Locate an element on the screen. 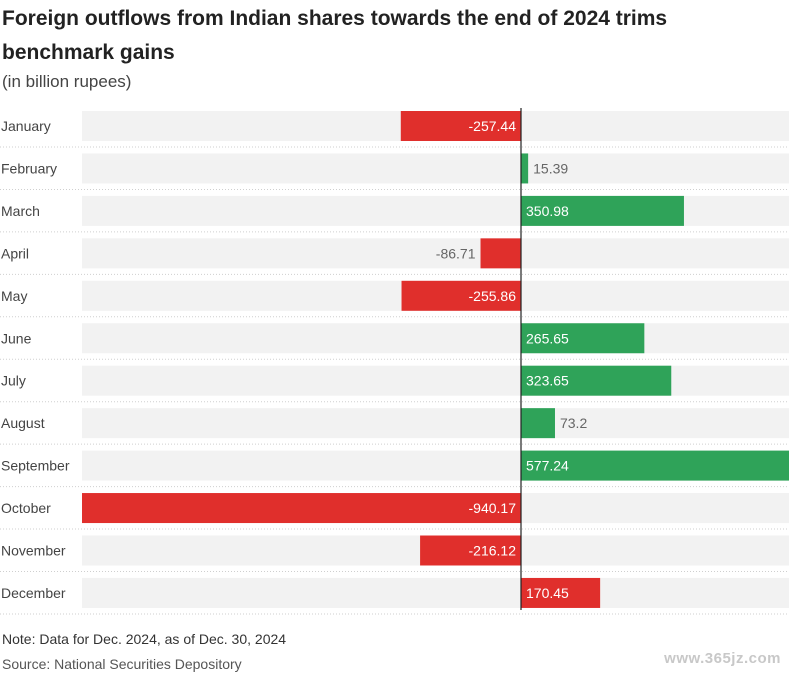 The width and height of the screenshot is (789, 673). value-label: 350.98 is located at coordinates (547, 211).